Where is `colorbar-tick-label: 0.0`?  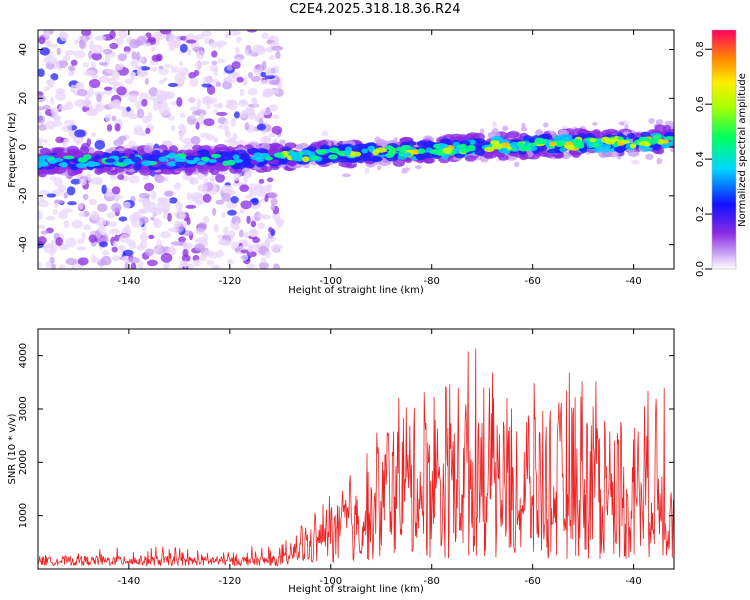 colorbar-tick-label: 0.0 is located at coordinates (700, 269).